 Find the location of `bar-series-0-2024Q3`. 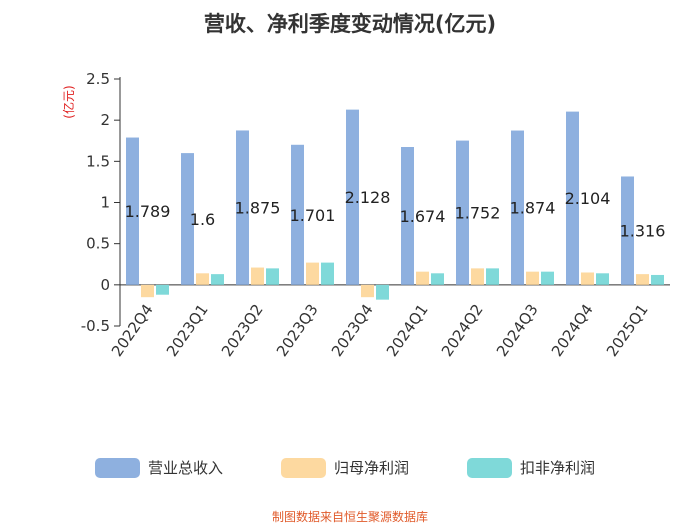

bar-series-0-2024Q3 is located at coordinates (517, 207).